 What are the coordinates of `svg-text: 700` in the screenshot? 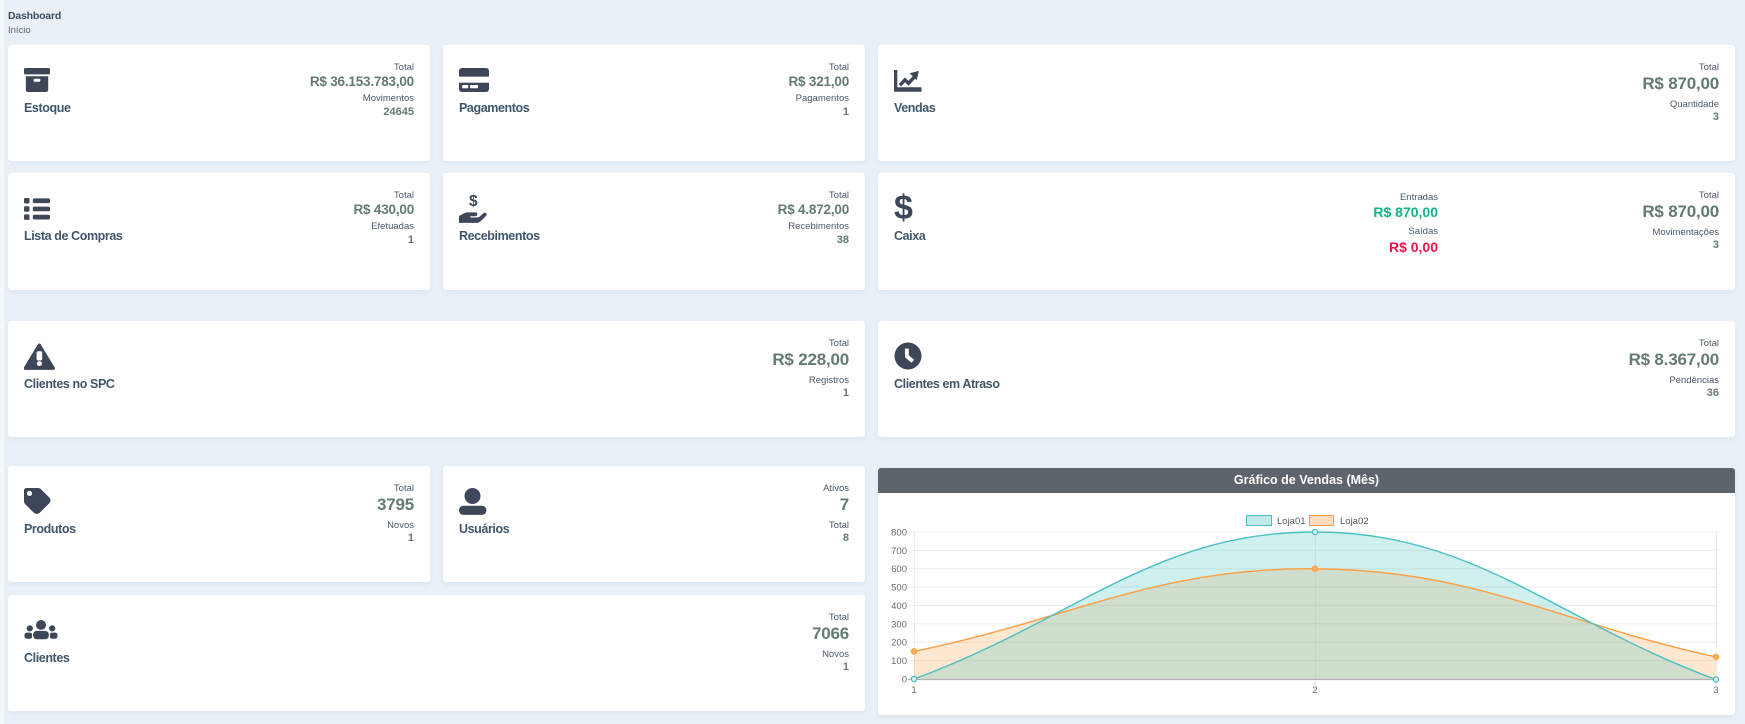 It's located at (899, 551).